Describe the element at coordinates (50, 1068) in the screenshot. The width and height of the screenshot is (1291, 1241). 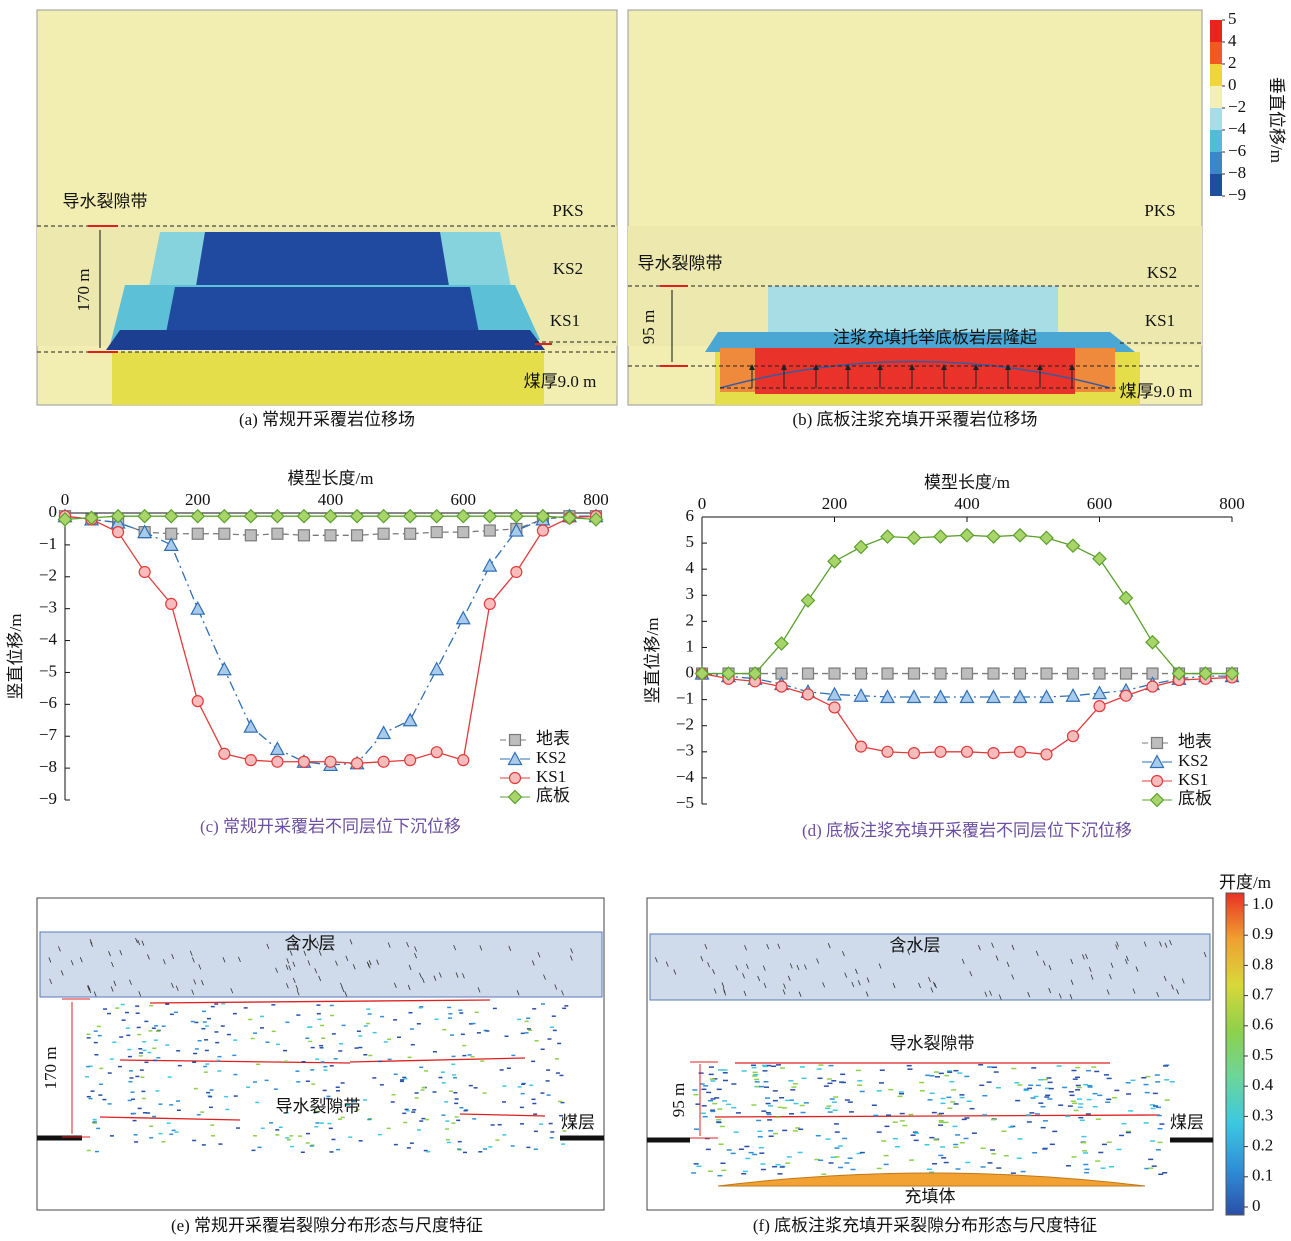
I see `label: 170 m` at that location.